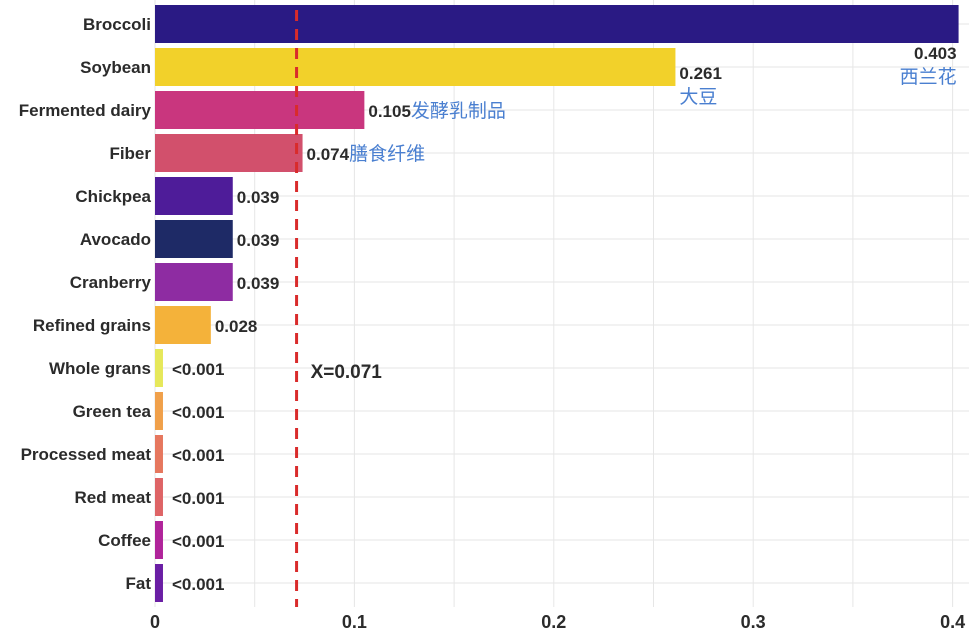 Image resolution: width=969 pixels, height=637 pixels. Describe the element at coordinates (258, 240) in the screenshot. I see `value-label-avocado: 0.039` at that location.